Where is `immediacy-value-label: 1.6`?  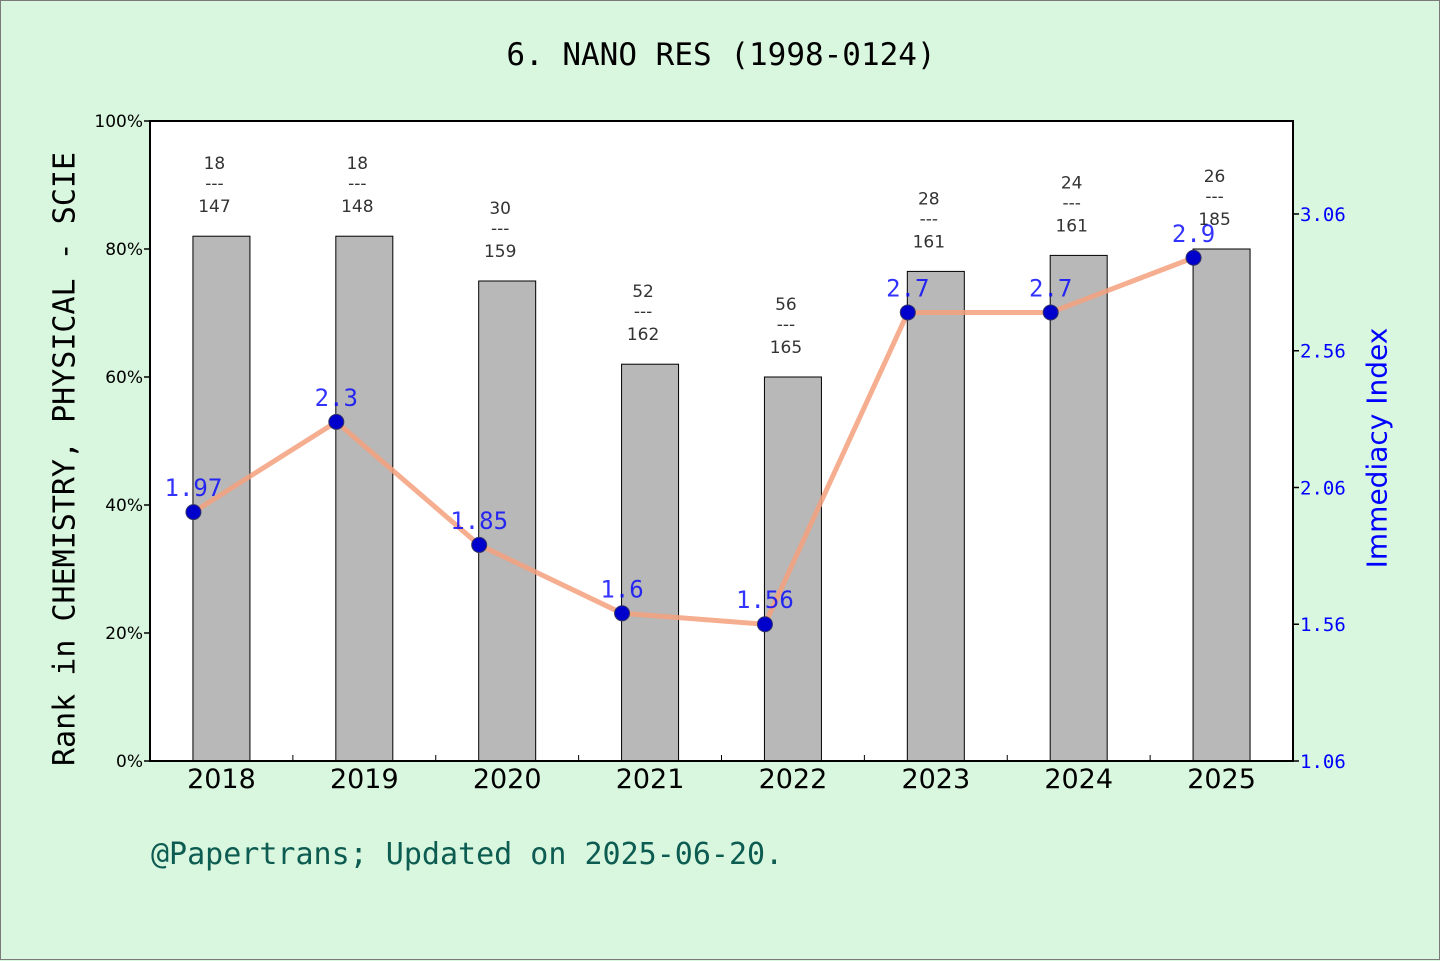
immediacy-value-label: 1.6 is located at coordinates (621, 589).